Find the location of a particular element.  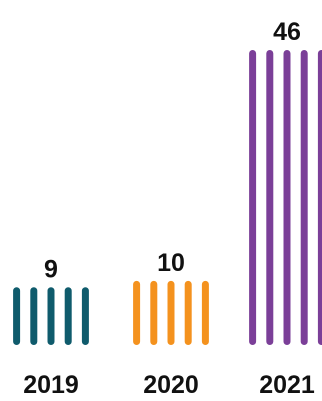

value-label-2019: 9 is located at coordinates (51, 269).